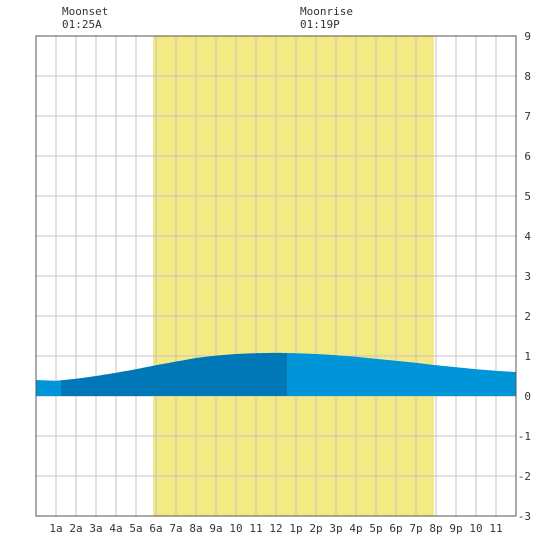 This screenshot has width=550, height=555. I want to click on x-tick-label: 5p, so click(375, 528).